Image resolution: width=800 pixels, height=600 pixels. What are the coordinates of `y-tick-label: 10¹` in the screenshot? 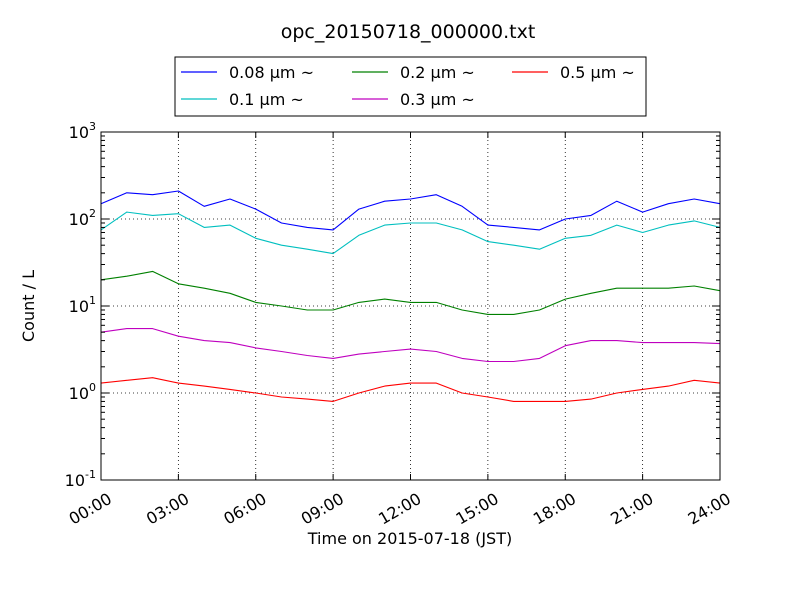 It's located at (82, 305).